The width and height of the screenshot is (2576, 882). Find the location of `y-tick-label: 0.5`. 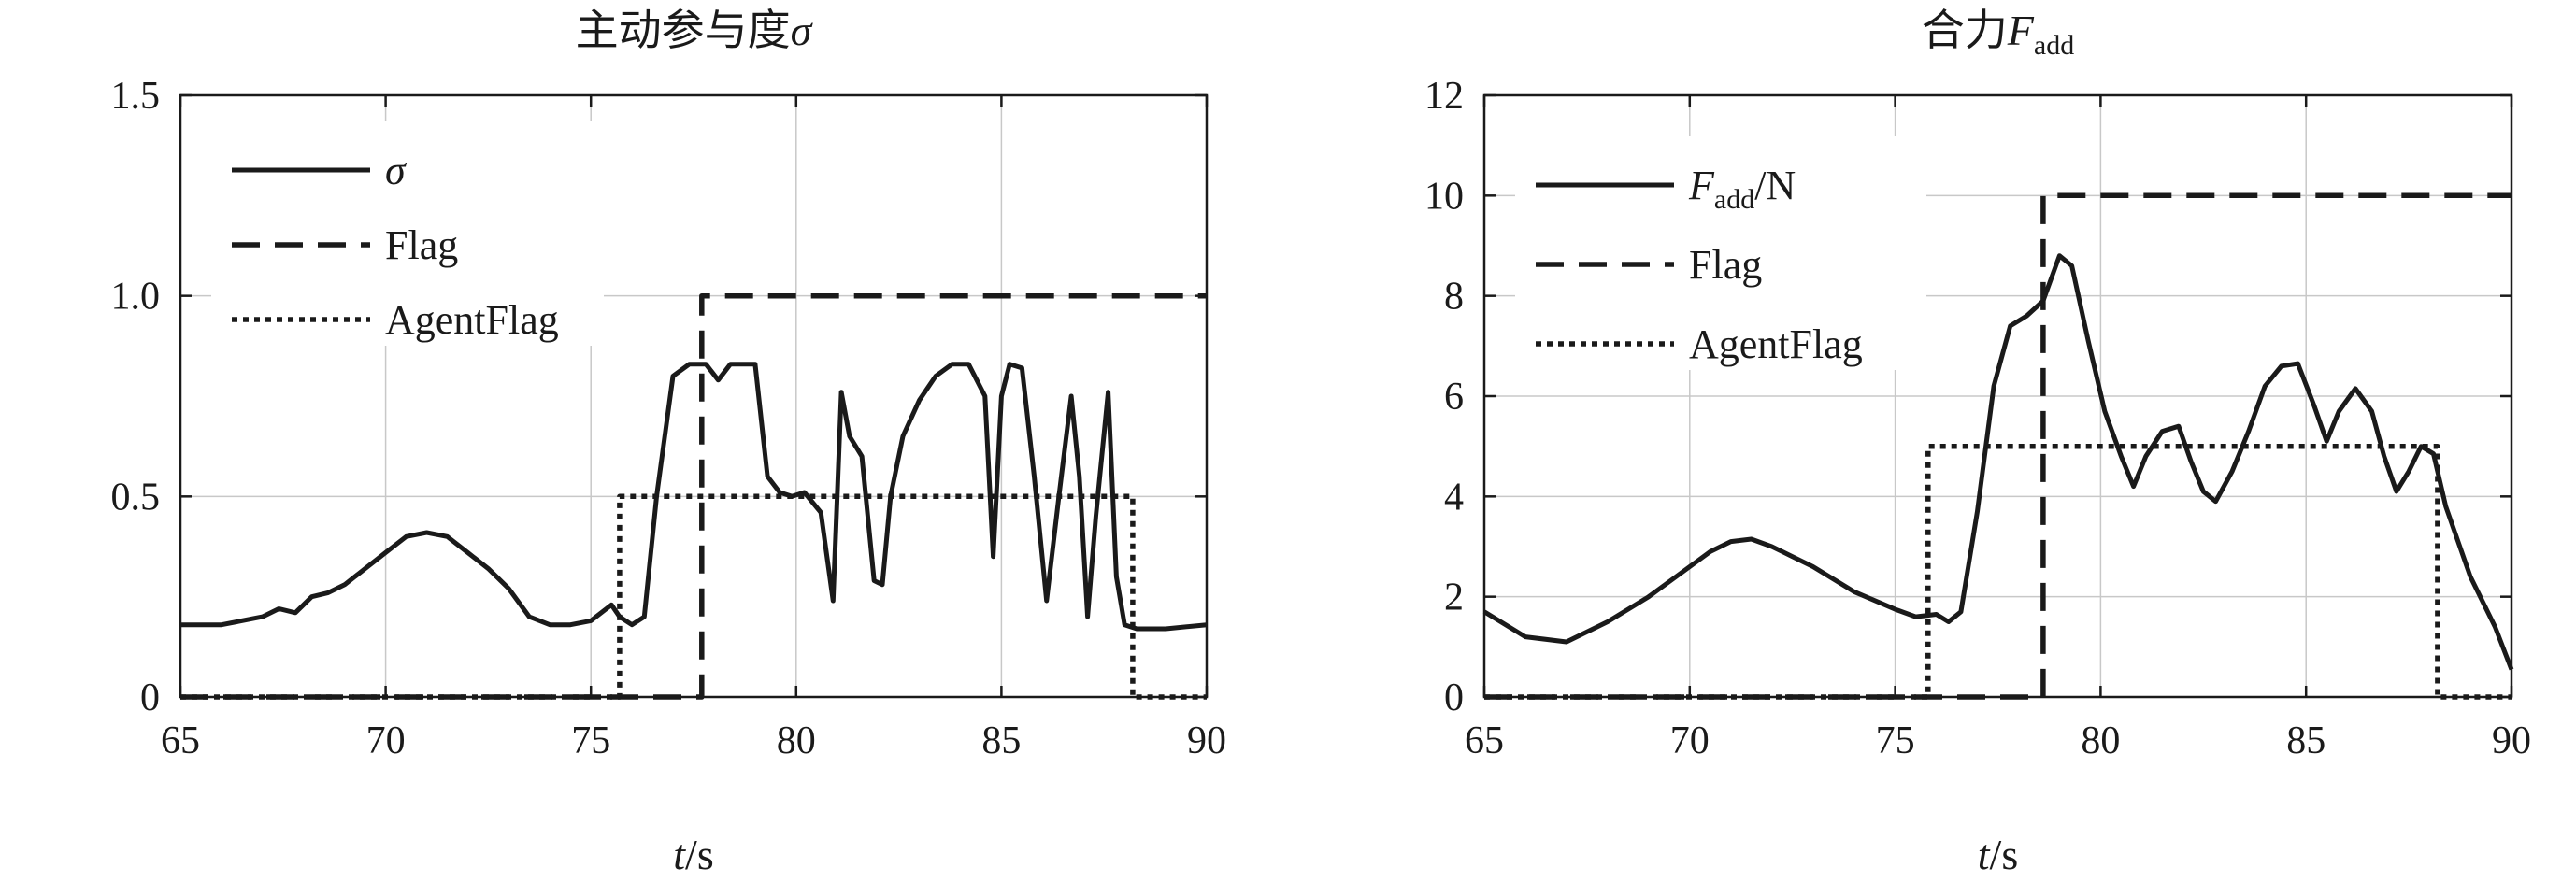

y-tick-label: 0.5 is located at coordinates (136, 497).